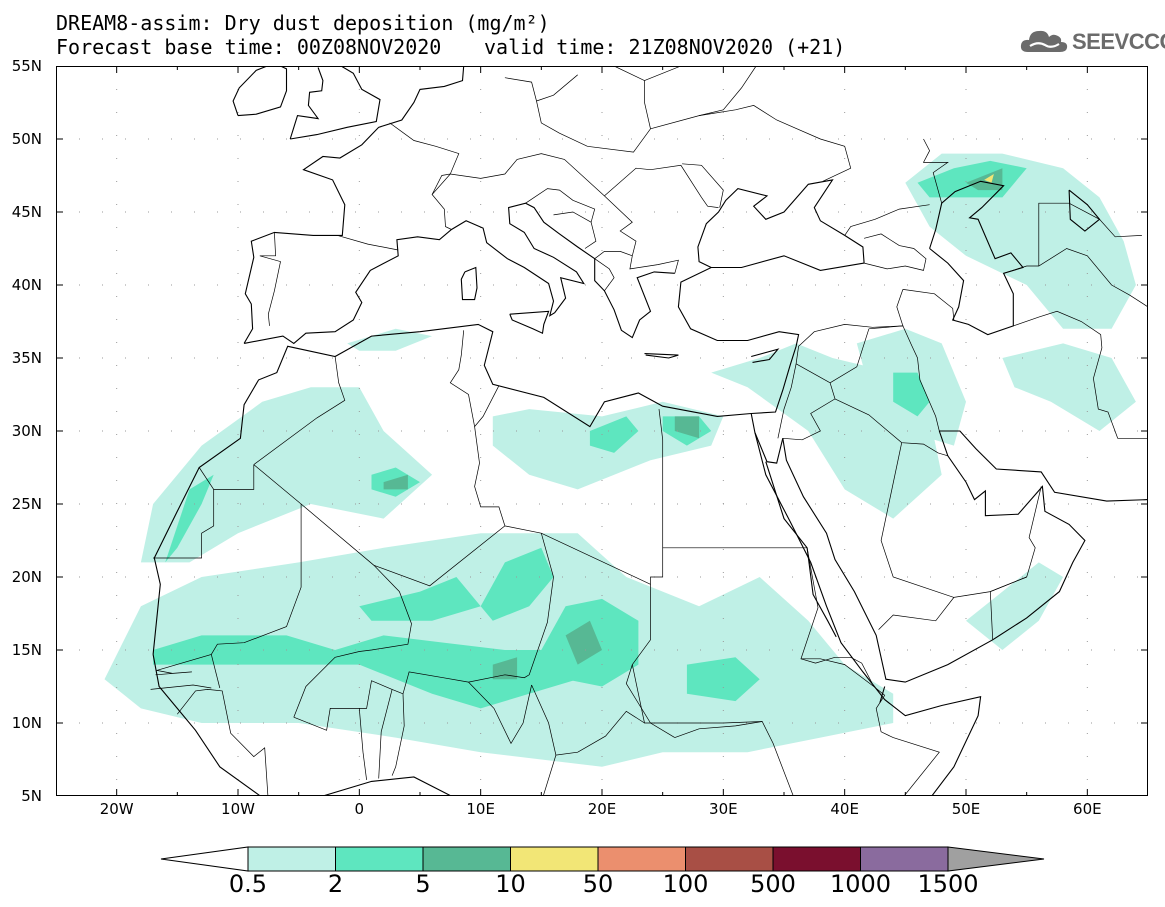 The height and width of the screenshot is (907, 1165). What do you see at coordinates (1087, 809) in the screenshot?
I see `lon-label: 60E` at bounding box center [1087, 809].